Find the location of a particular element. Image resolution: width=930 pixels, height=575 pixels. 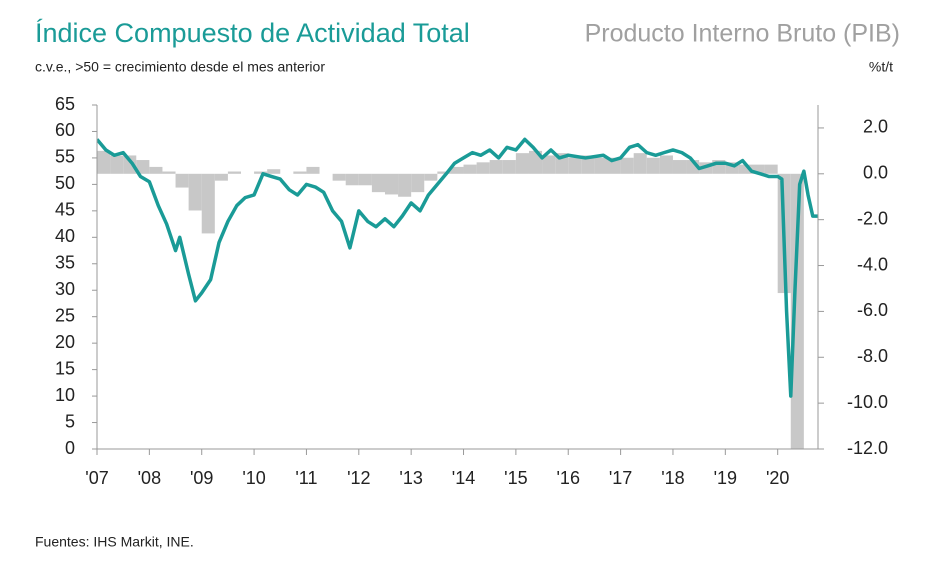

x-tick-label: '16 is located at coordinates (568, 478).